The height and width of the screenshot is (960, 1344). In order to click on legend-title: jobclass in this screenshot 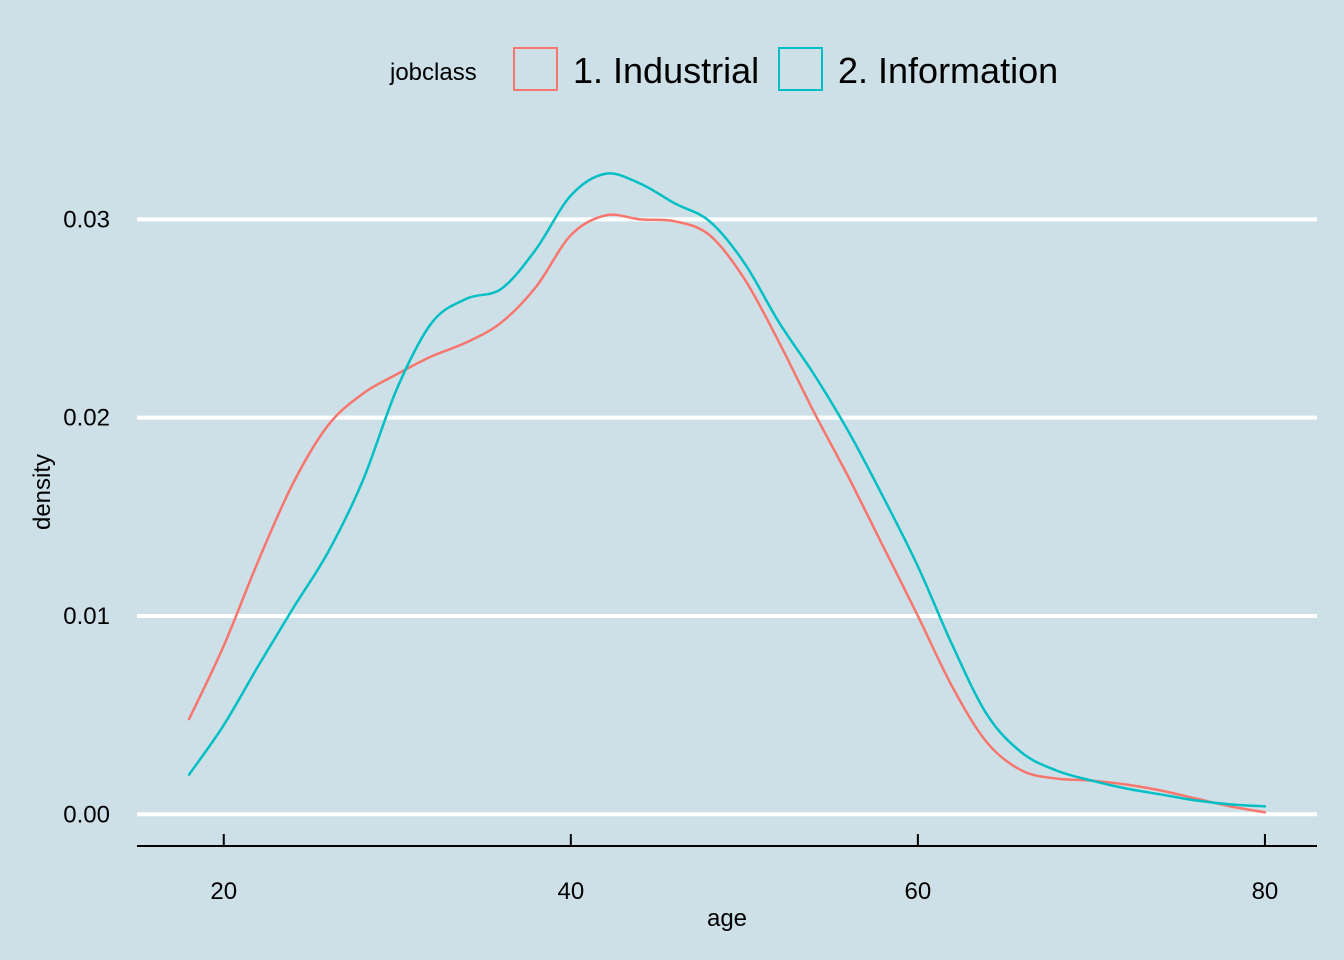, I will do `click(433, 72)`.